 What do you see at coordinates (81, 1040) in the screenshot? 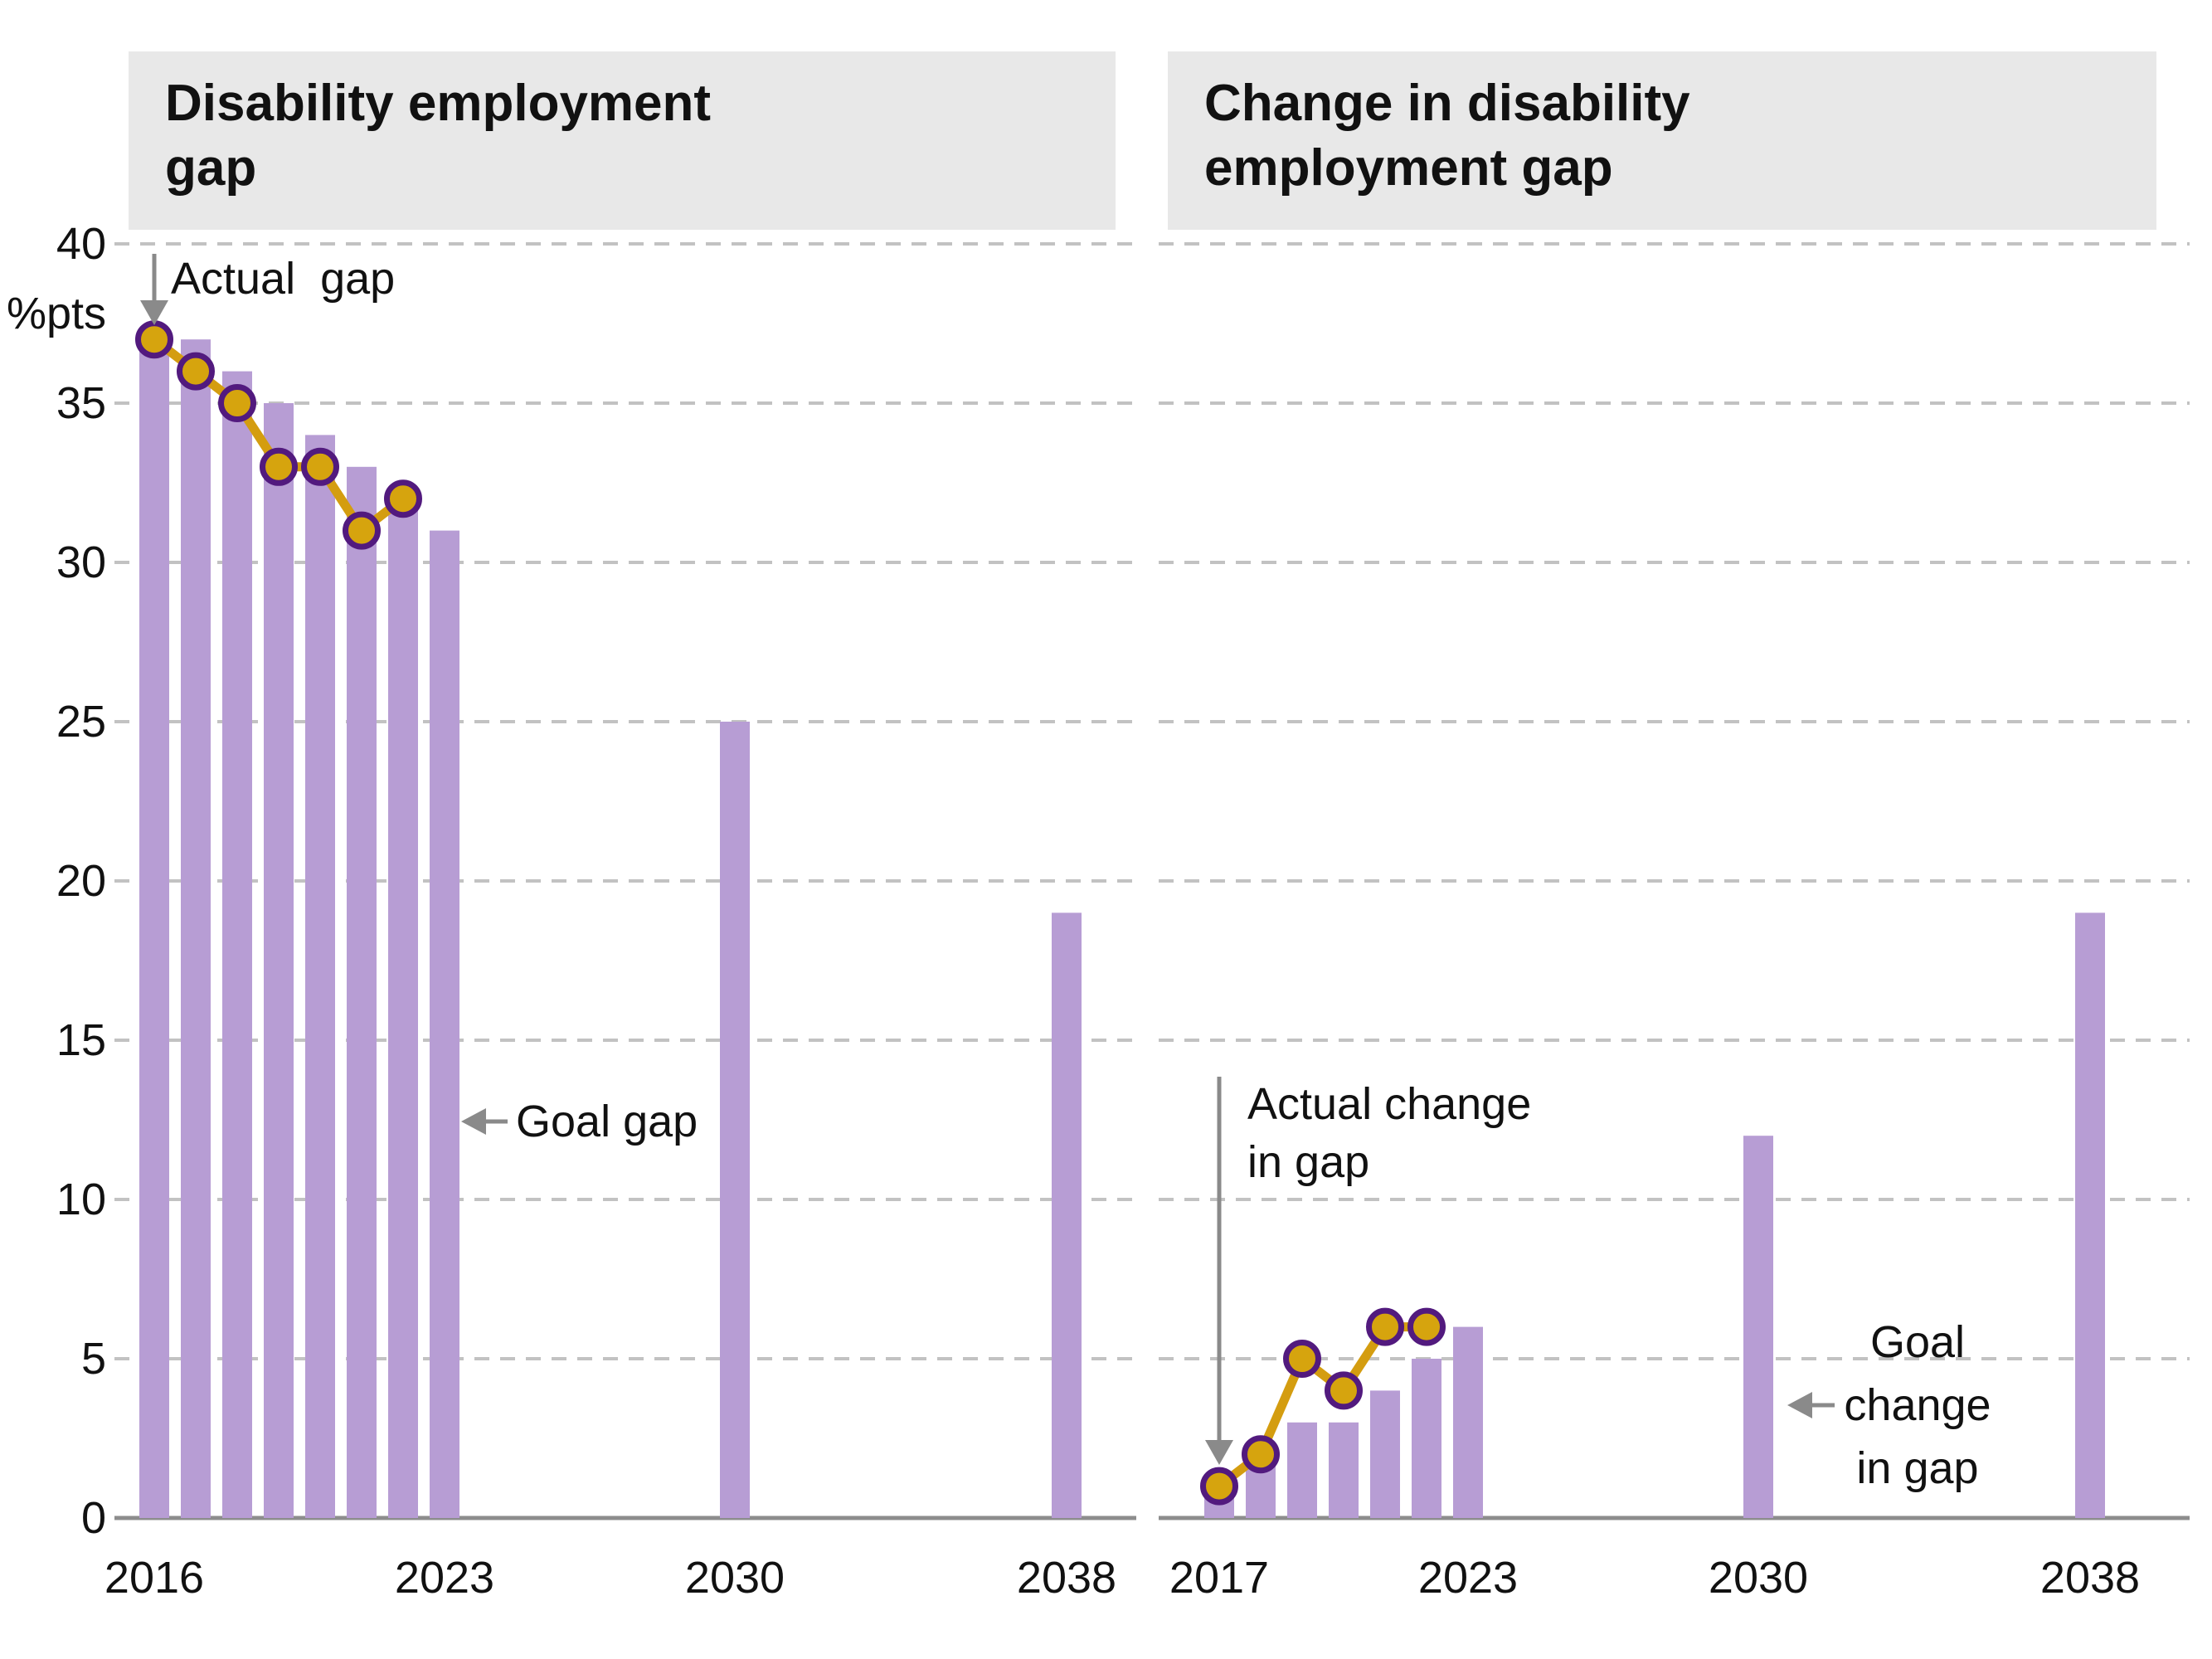
I see `y-tick-15: 15` at bounding box center [81, 1040].